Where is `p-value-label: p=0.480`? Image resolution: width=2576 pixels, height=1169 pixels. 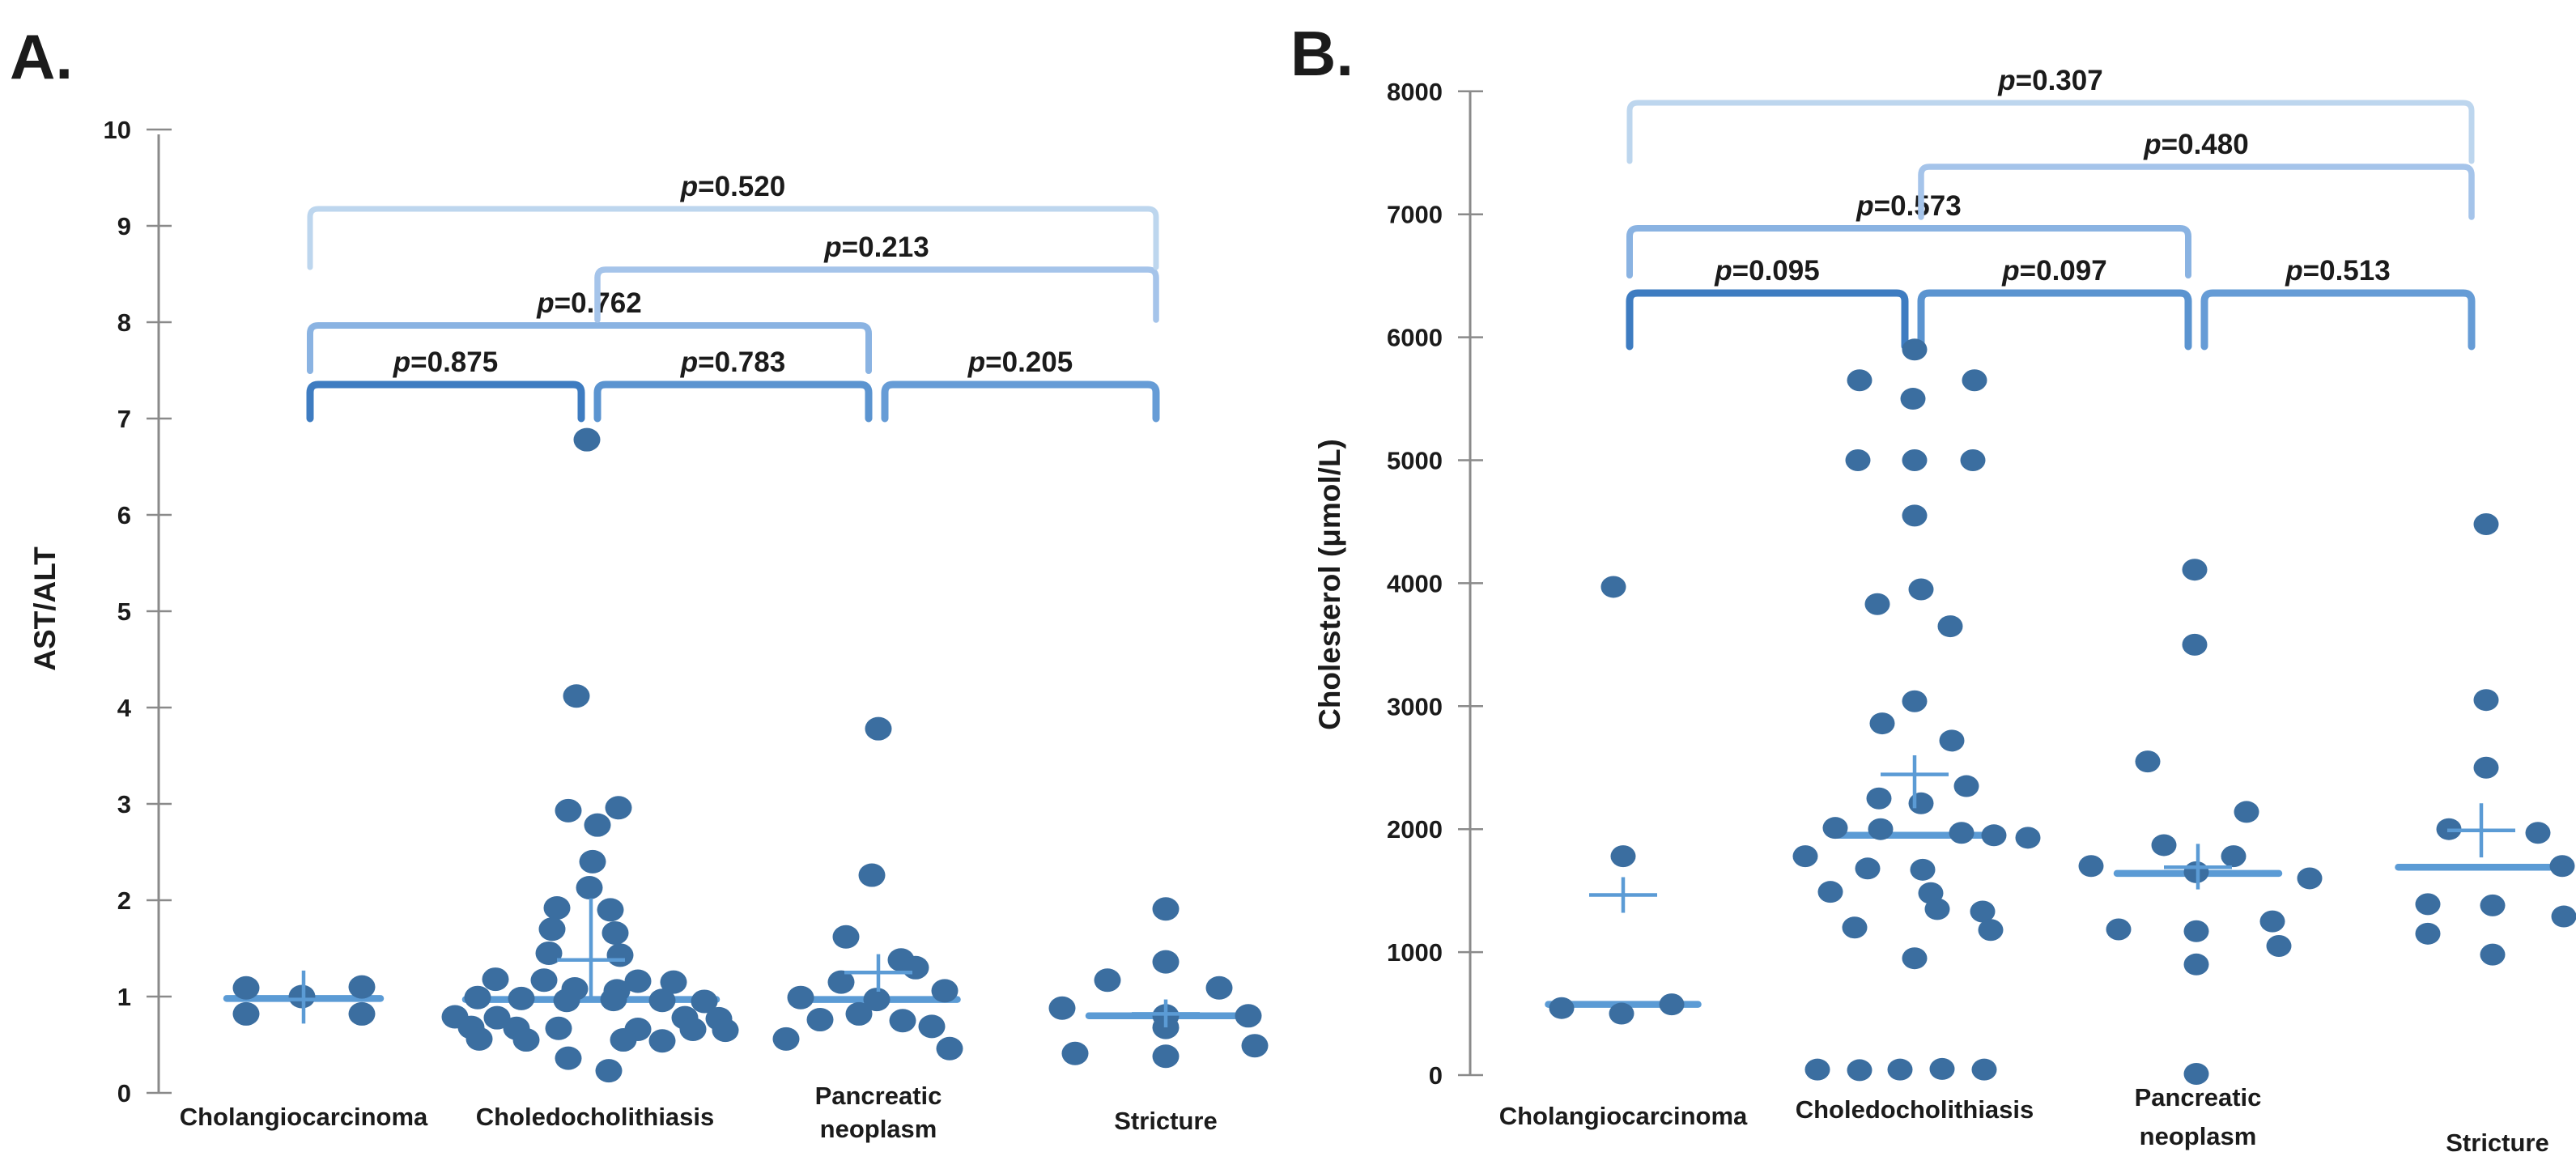 p-value-label: p=0.480 is located at coordinates (2195, 144).